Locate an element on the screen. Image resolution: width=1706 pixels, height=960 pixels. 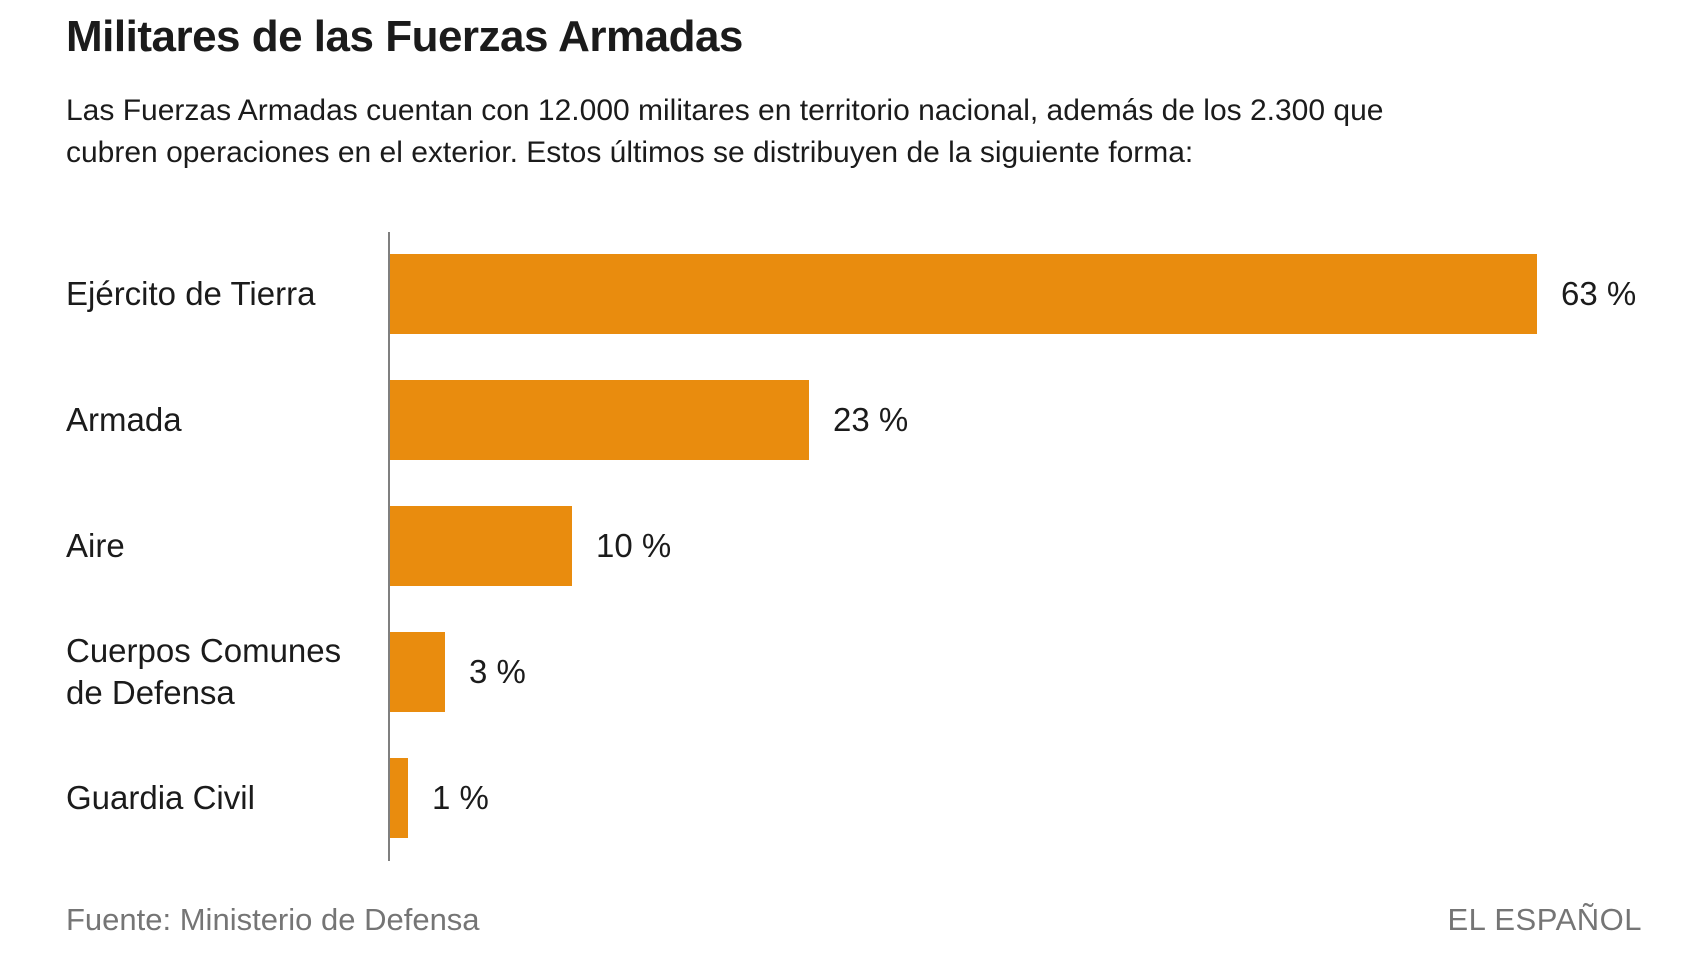
source-credit: Fuente: Ministerio de Defensa is located at coordinates (273, 919).